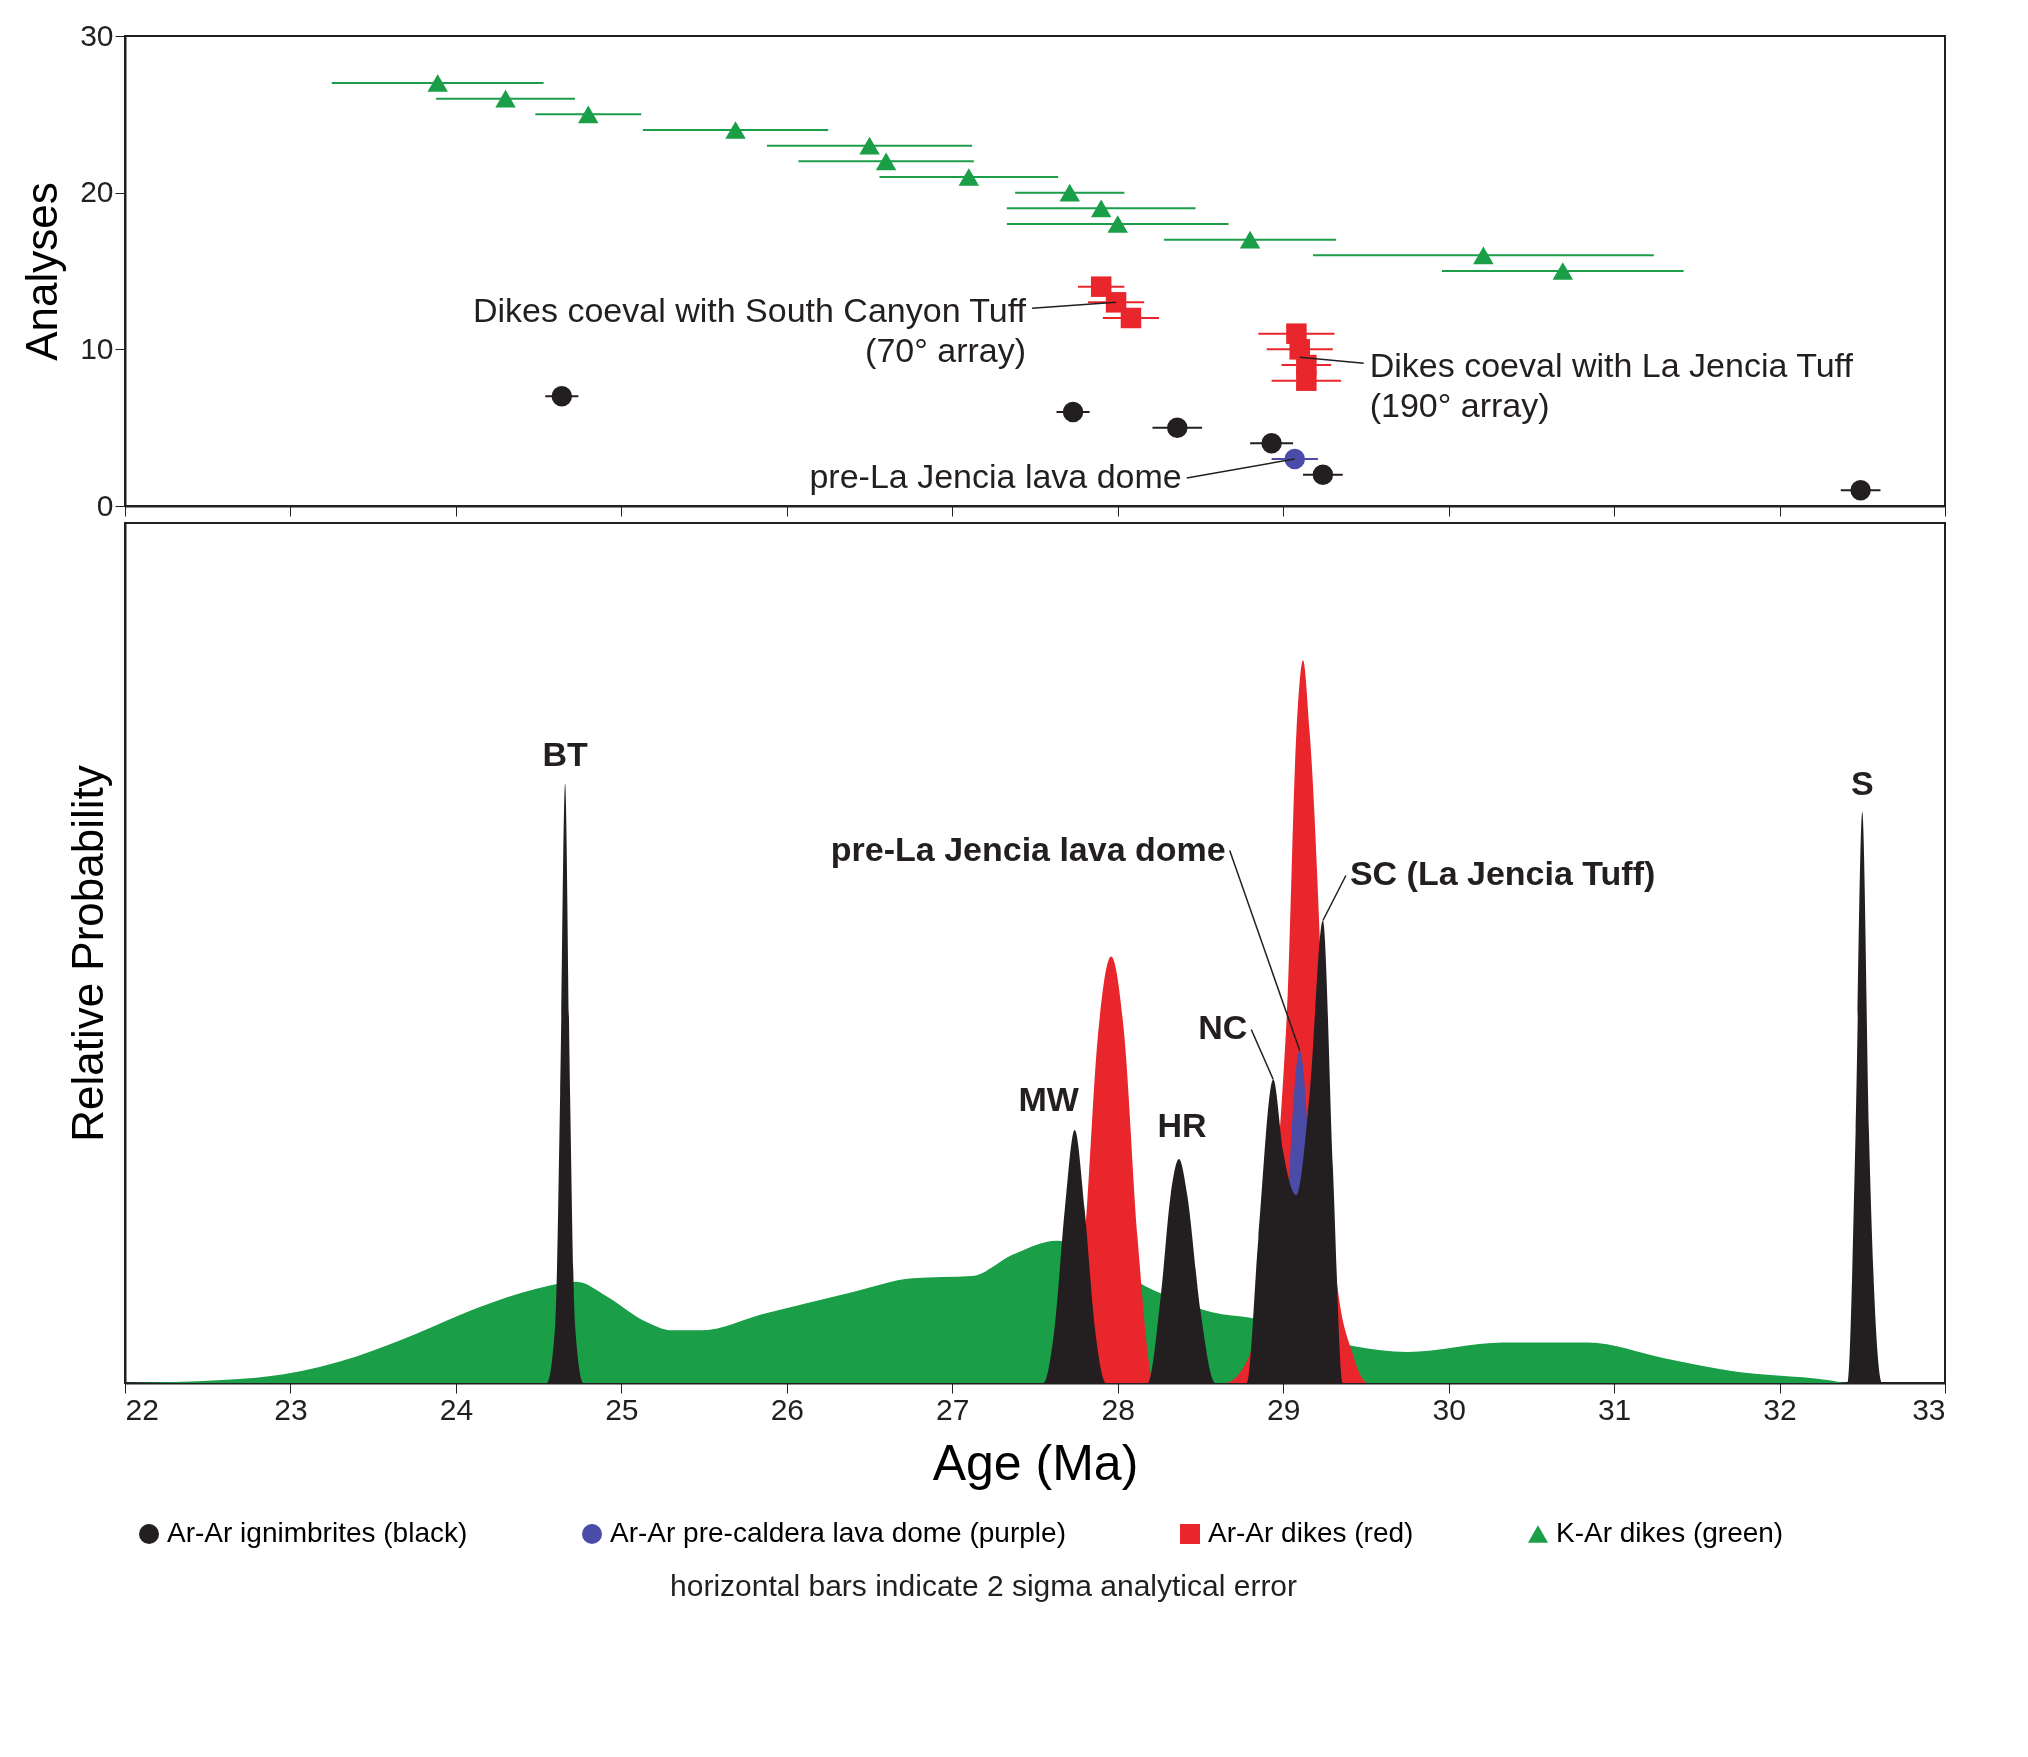 The width and height of the screenshot is (2028, 1757). Describe the element at coordinates (1118, 1409) in the screenshot. I see `x-tick-label: 28` at that location.